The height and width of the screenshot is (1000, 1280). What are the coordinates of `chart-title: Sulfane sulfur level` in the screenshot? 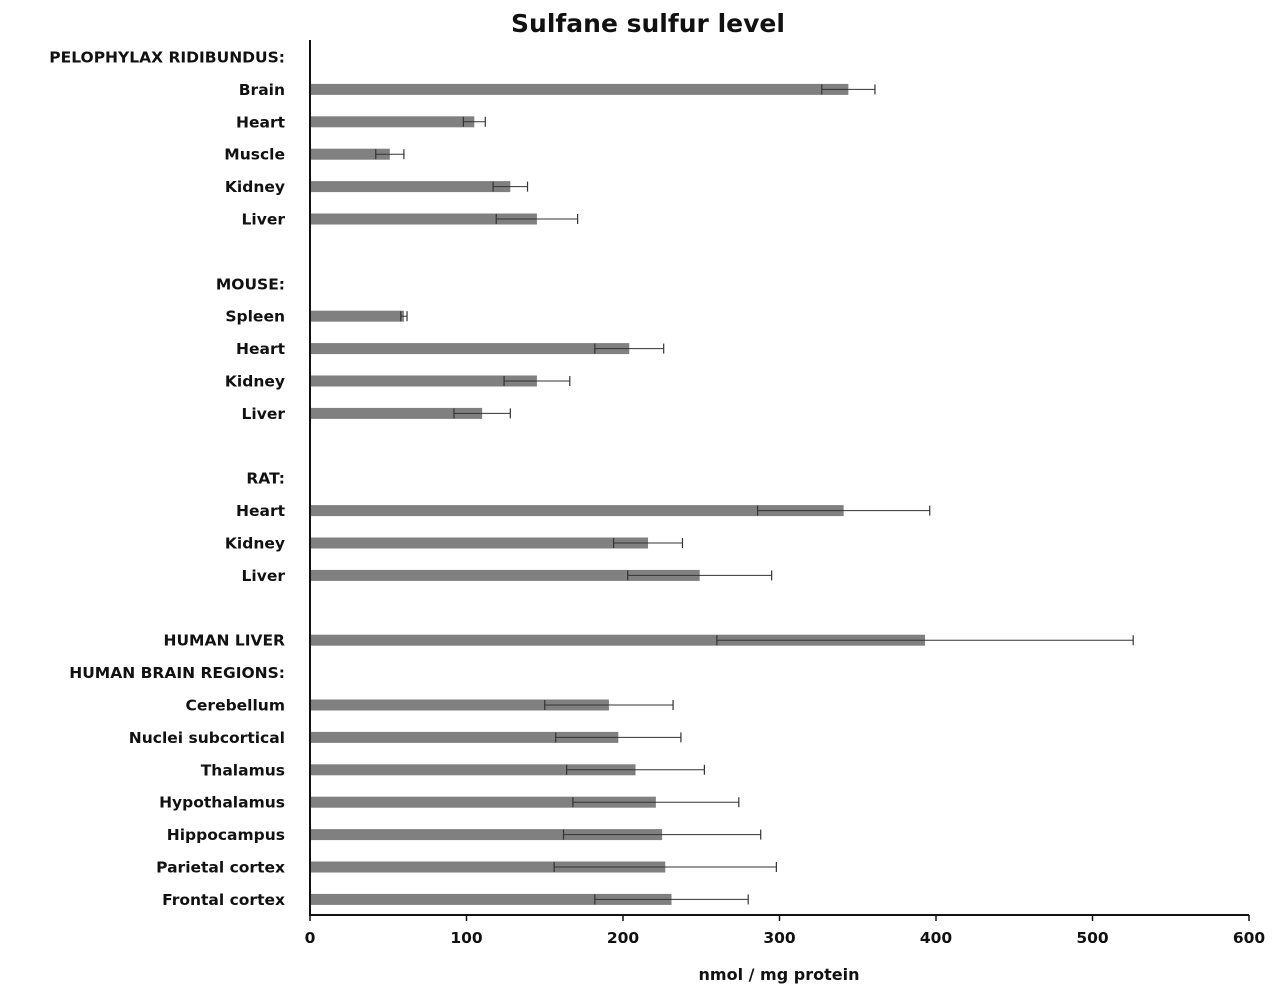 It's located at (648, 23).